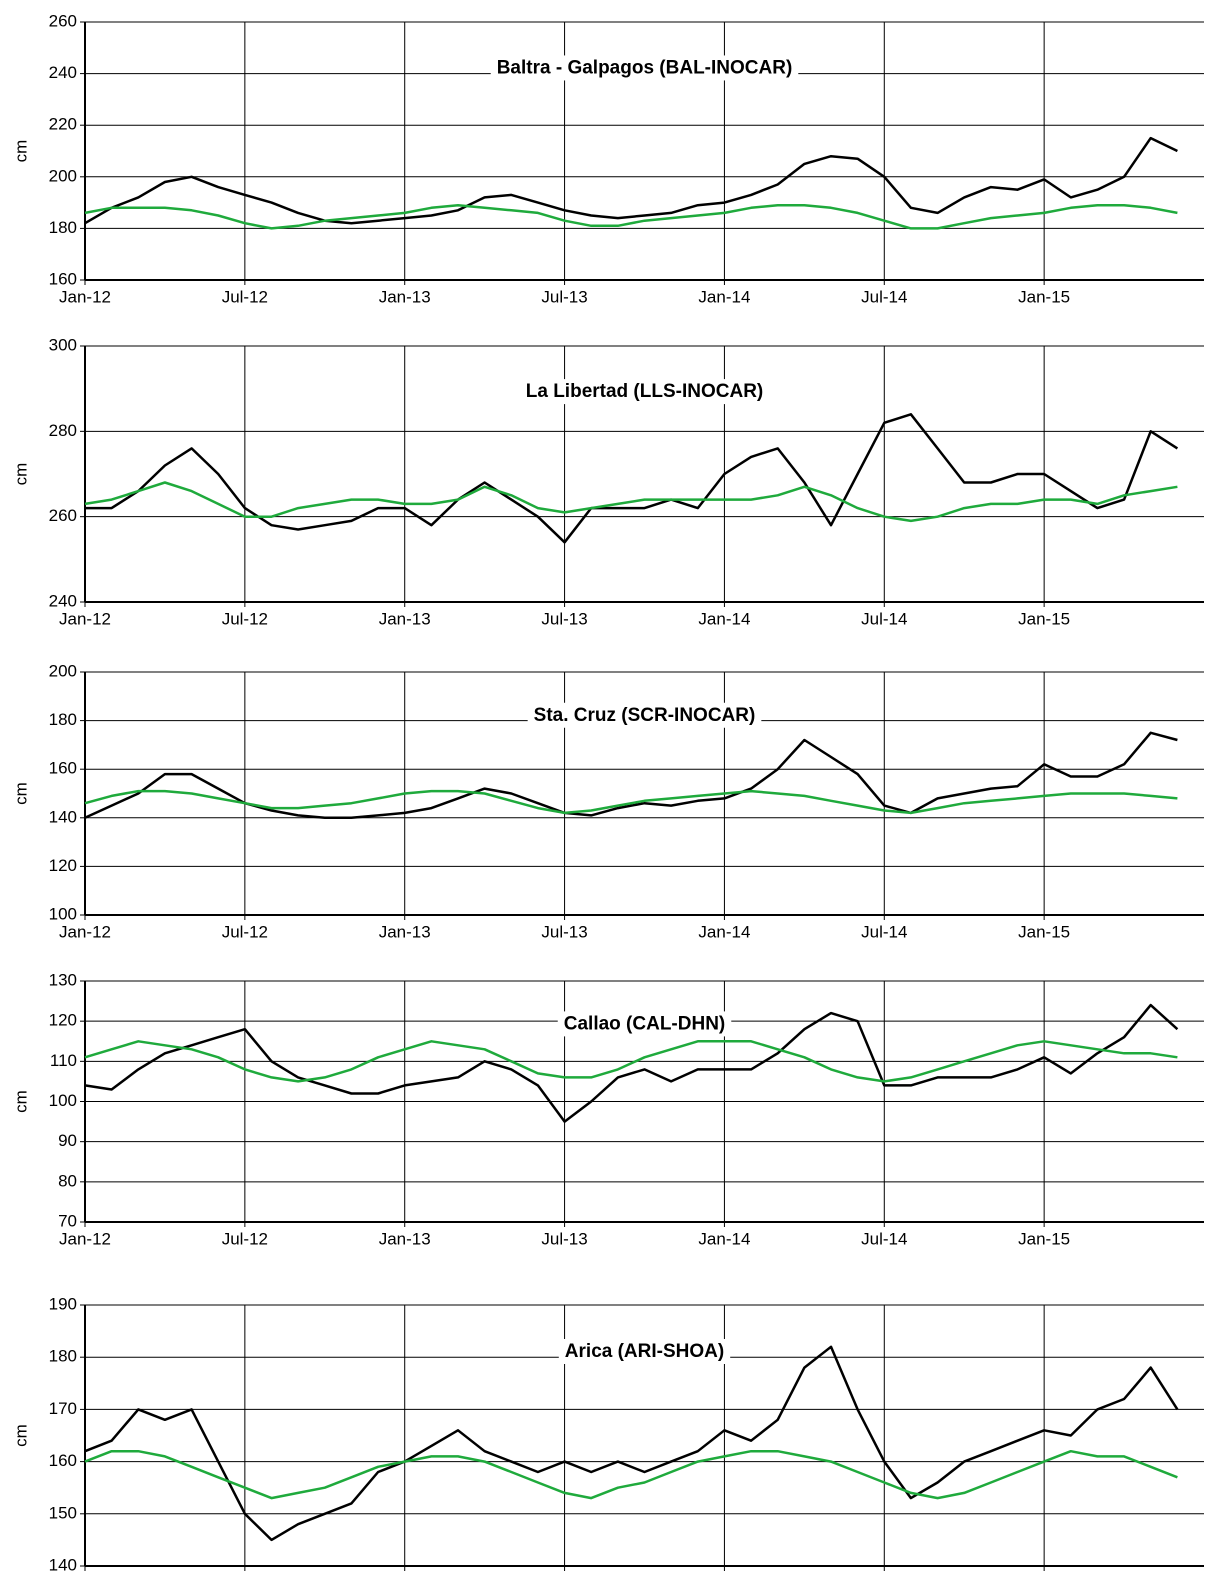  Describe the element at coordinates (67, 1140) in the screenshot. I see `y-tick-label: 90` at that location.